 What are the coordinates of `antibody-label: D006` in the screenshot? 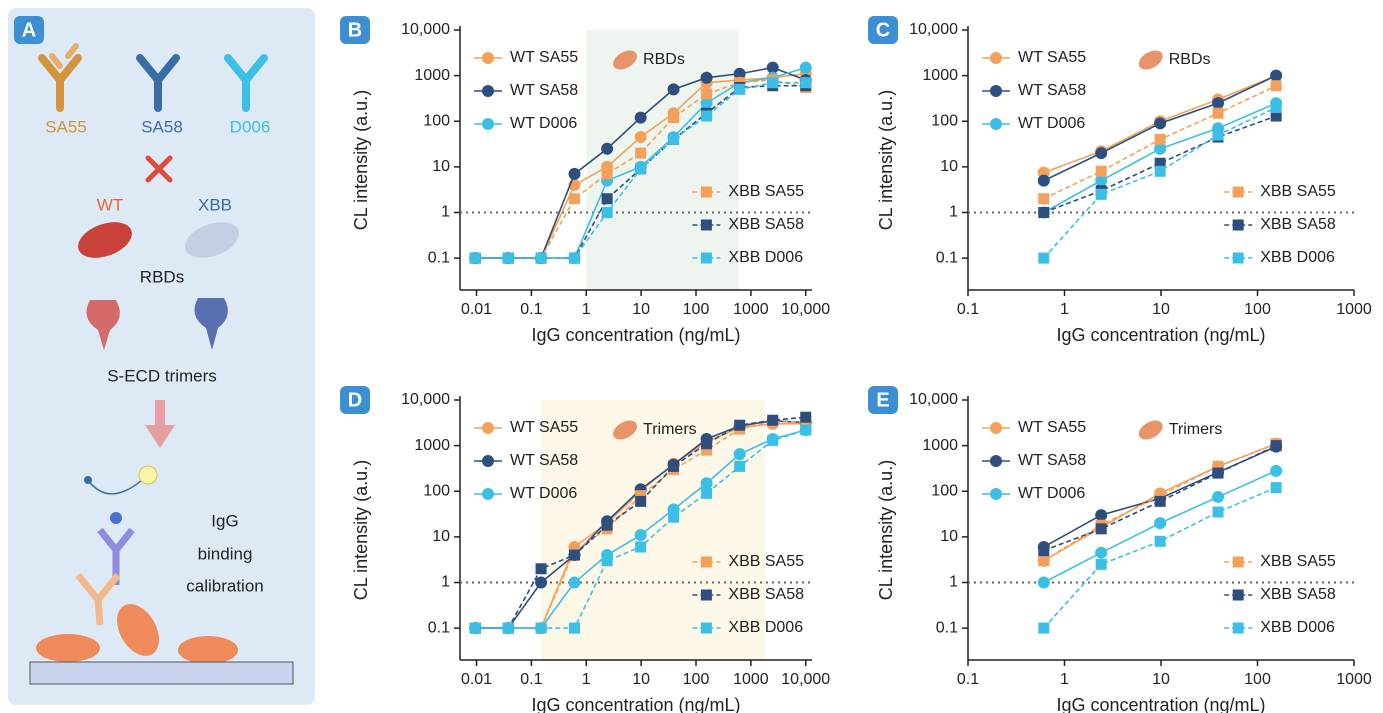 It's located at (250, 126).